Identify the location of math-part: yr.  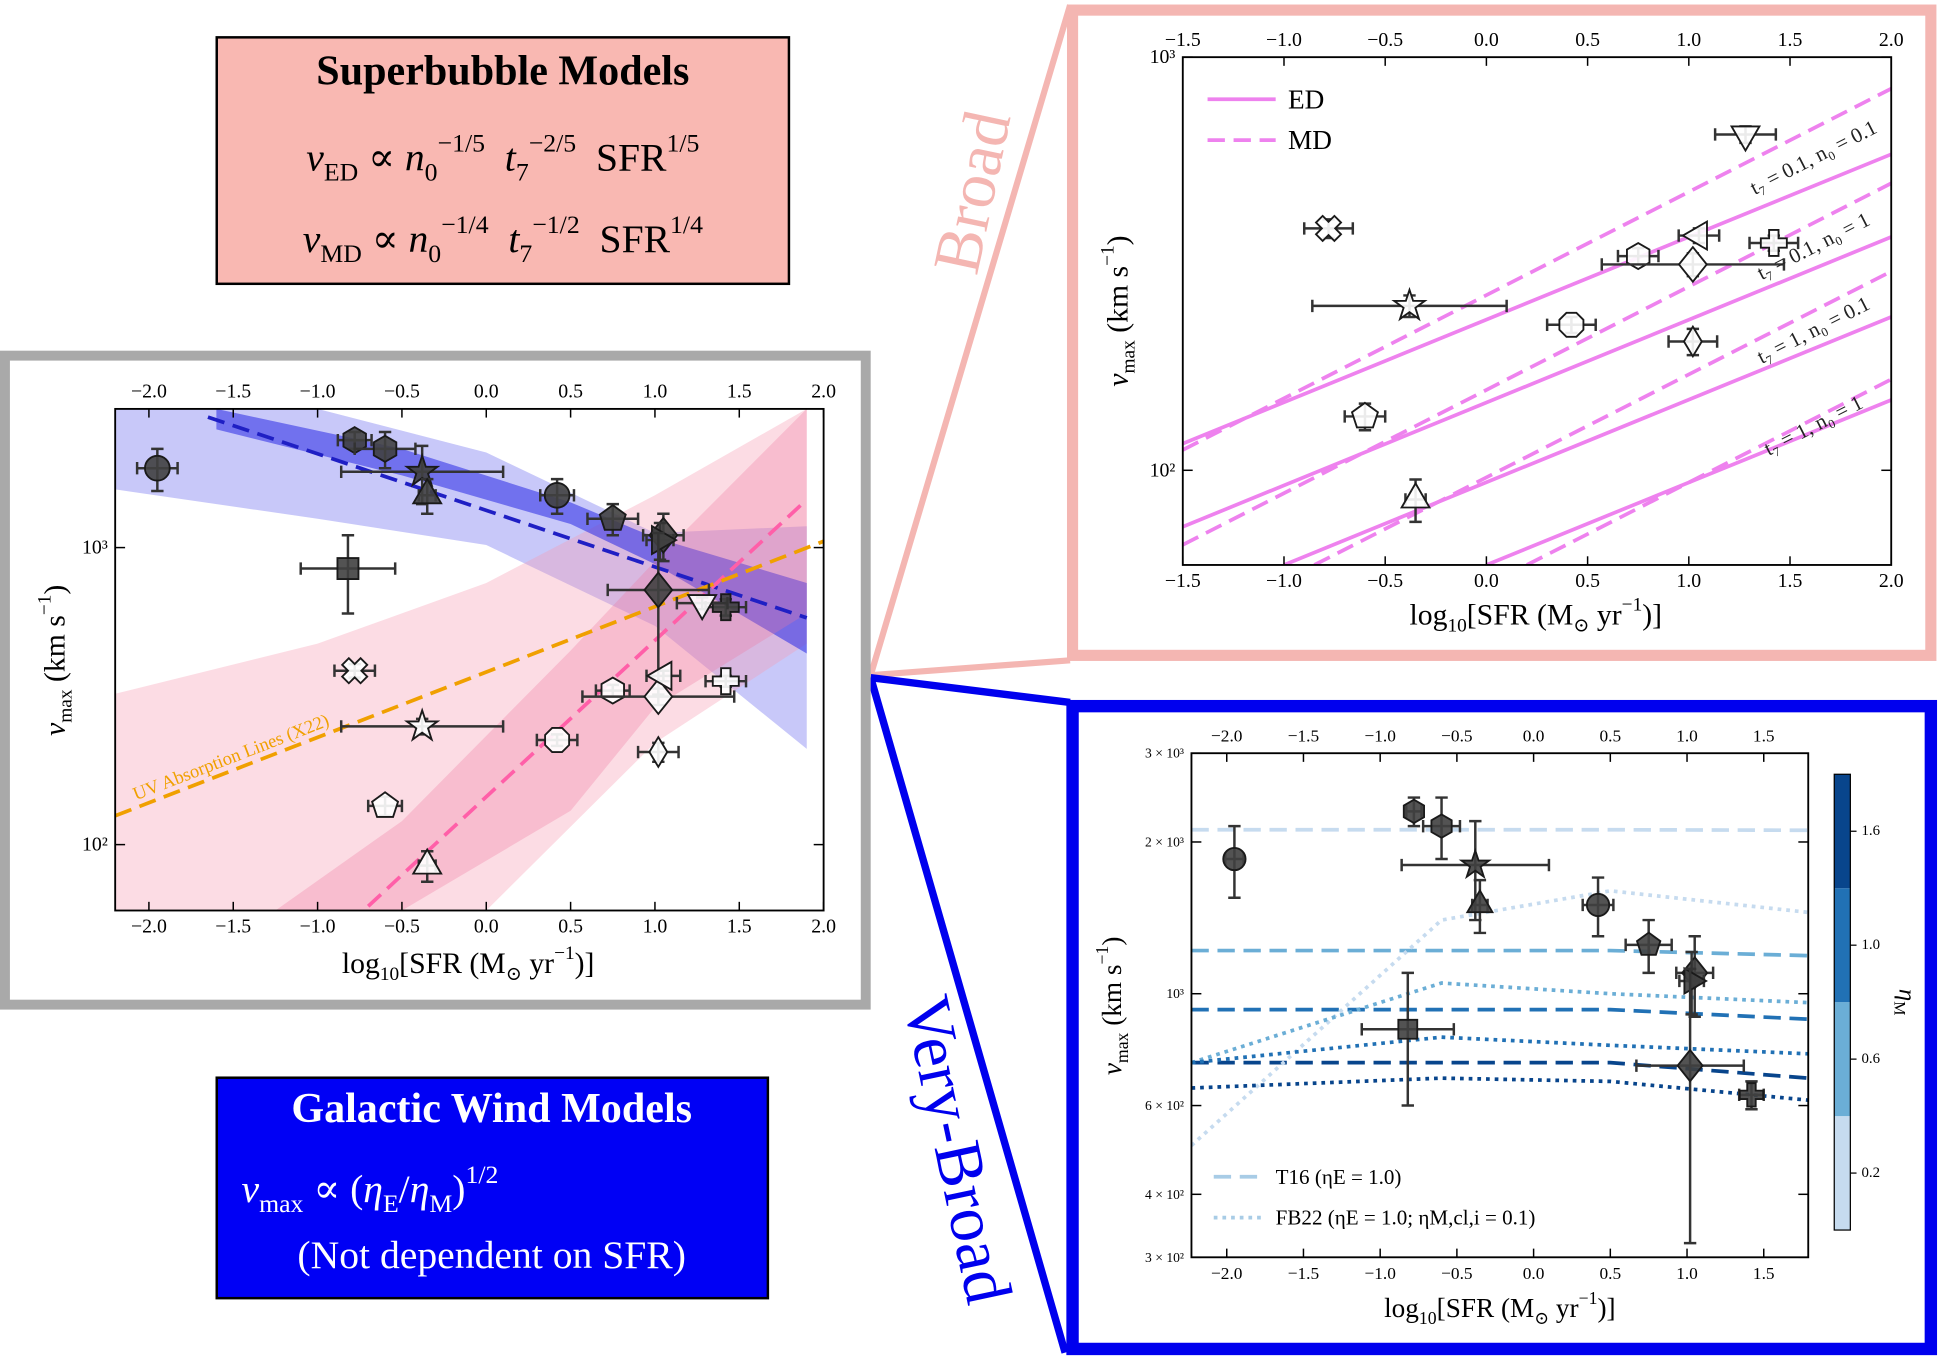
(1605, 616).